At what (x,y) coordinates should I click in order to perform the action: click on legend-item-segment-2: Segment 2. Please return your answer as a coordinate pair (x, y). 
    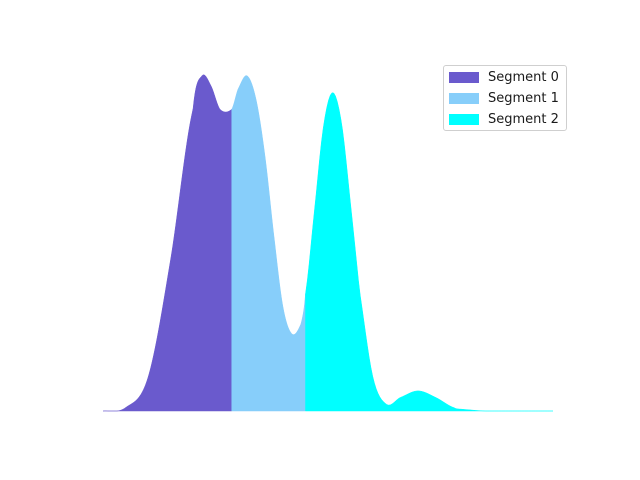
    Looking at the image, I should click on (504, 119).